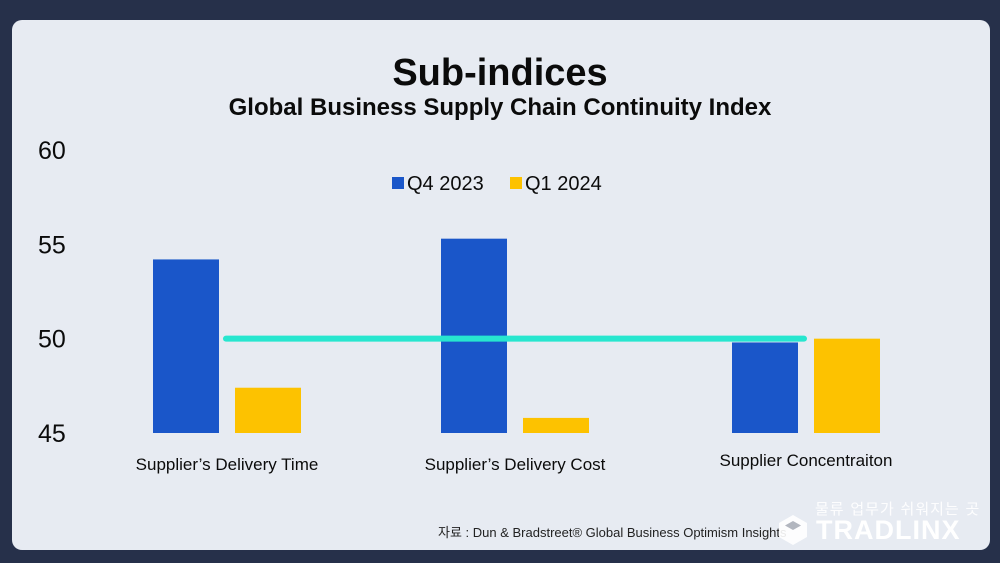  I want to click on legend-swatch-q1-2024, so click(516, 183).